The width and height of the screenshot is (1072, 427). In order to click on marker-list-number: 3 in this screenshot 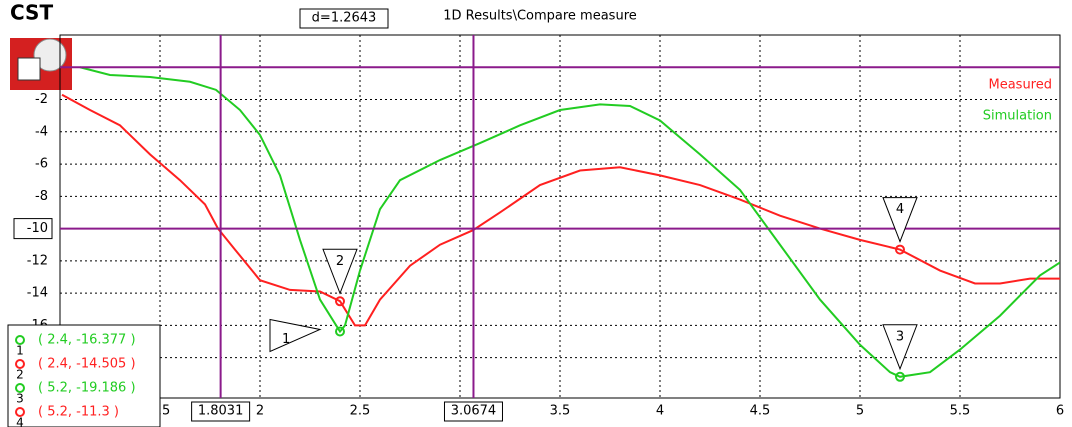, I will do `click(20, 399)`.